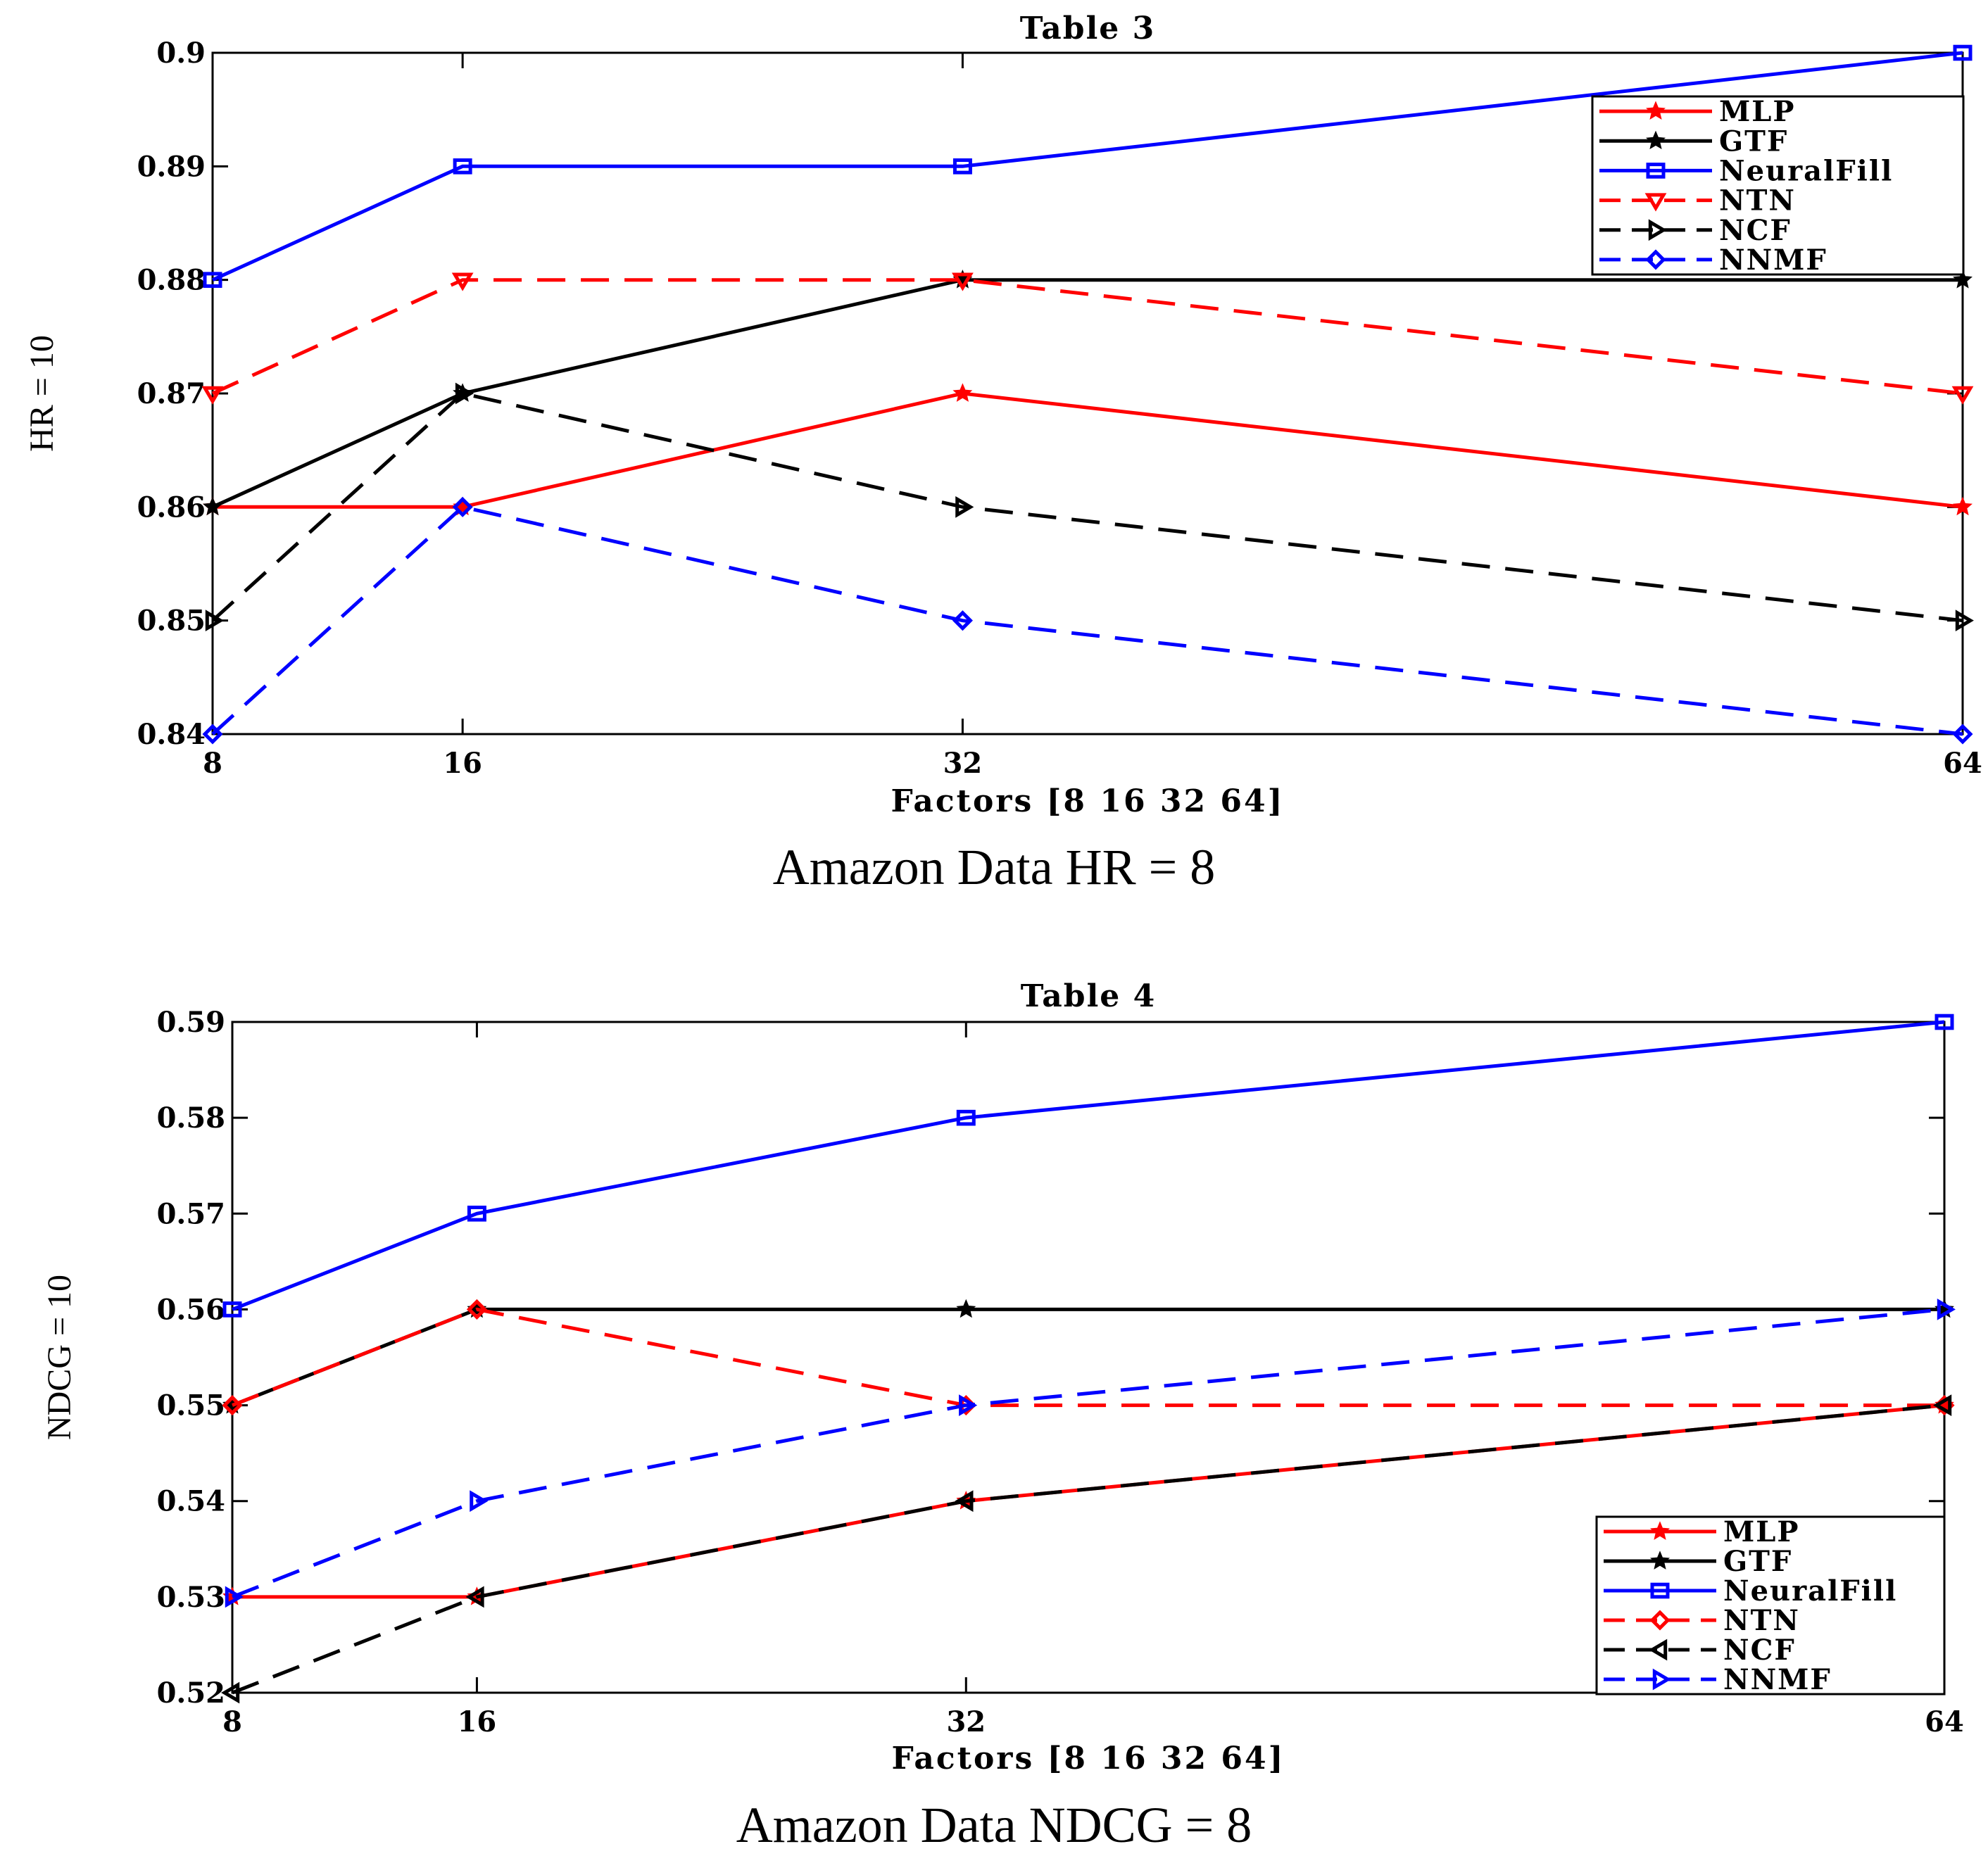 This screenshot has height=1856, width=1988. Describe the element at coordinates (191, 1309) in the screenshot. I see `y-tick-label: 0.56` at that location.